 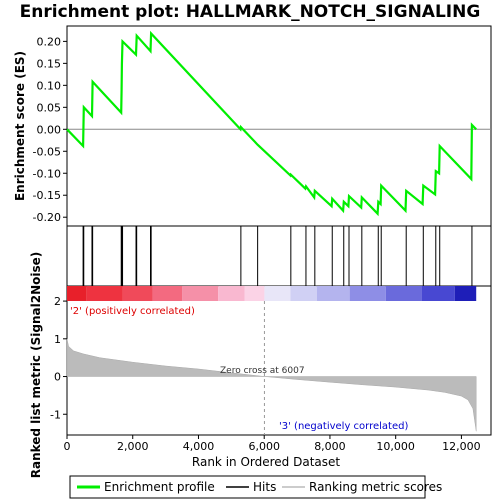 I want to click on es-y-tick-label: -0.20, so click(x=47, y=217).